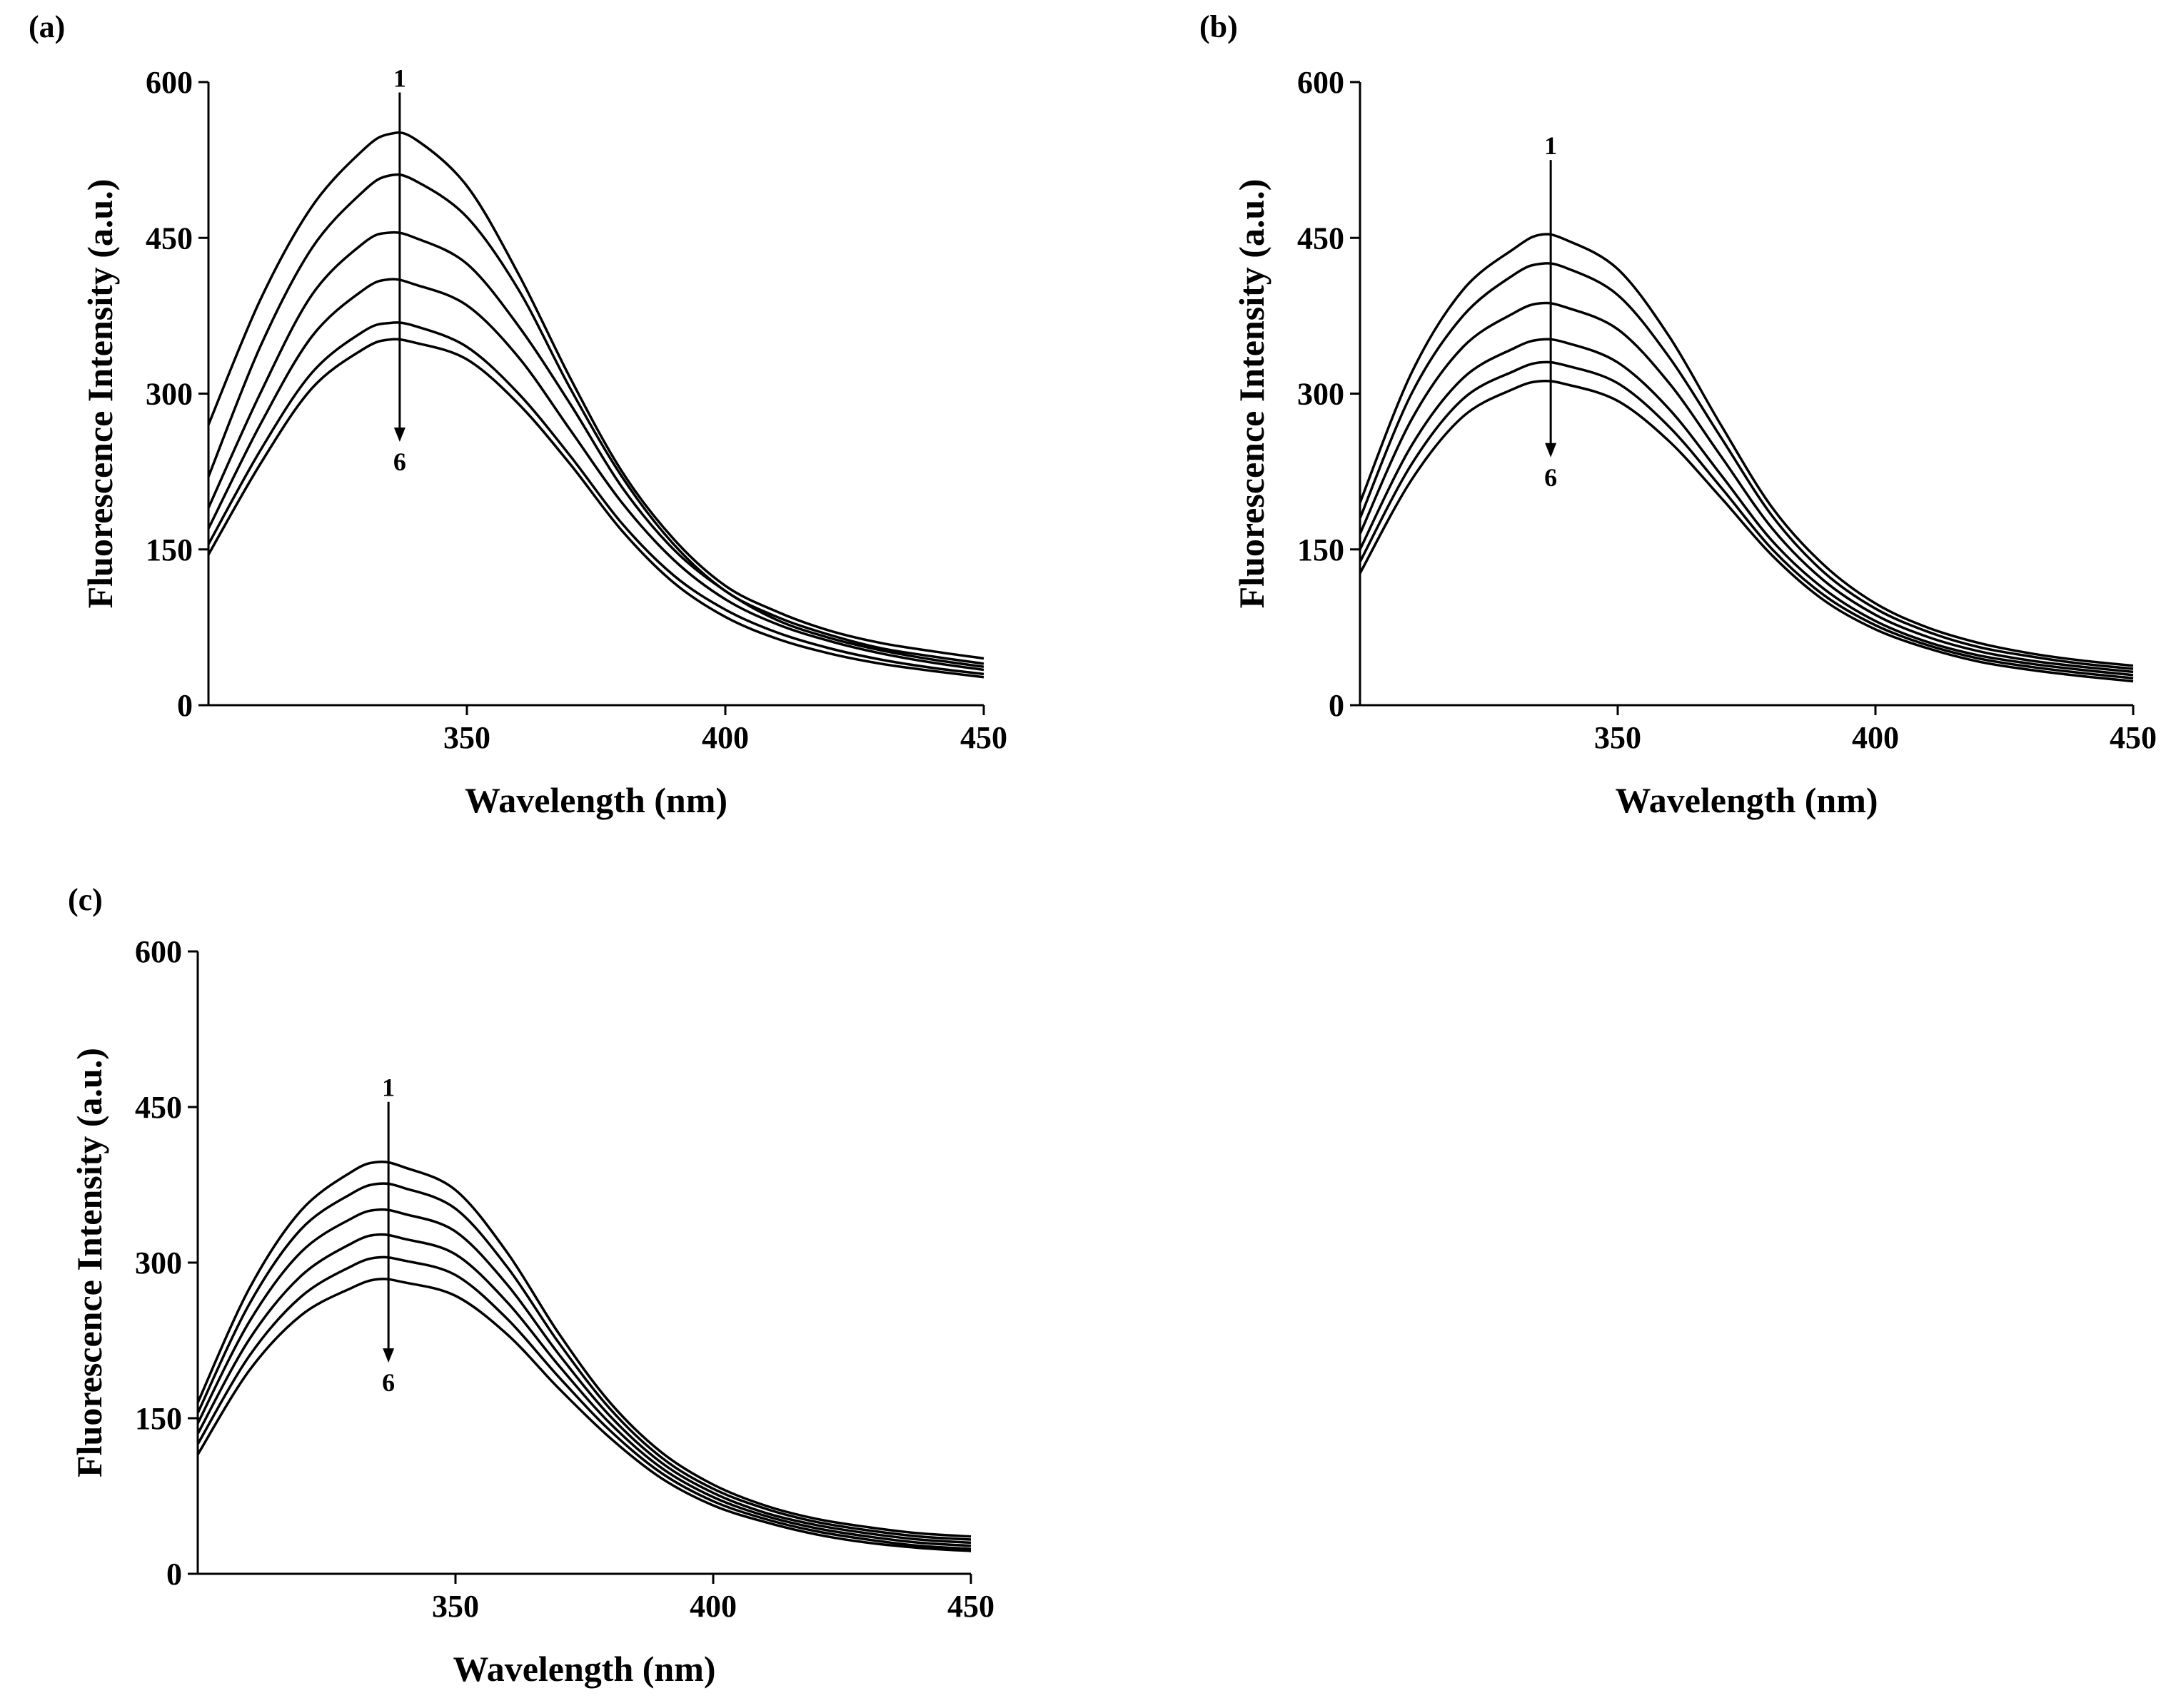  Describe the element at coordinates (1218, 27) in the screenshot. I see `panel-label: (b)` at that location.